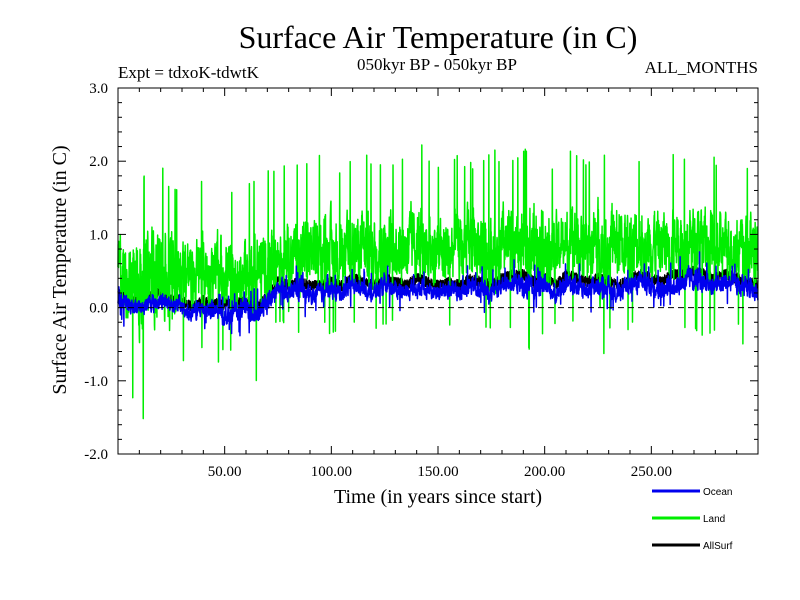 This screenshot has width=800, height=600. What do you see at coordinates (437, 64) in the screenshot?
I see `chart-subtitle-center: 050kyr BP - 050kyr BP` at bounding box center [437, 64].